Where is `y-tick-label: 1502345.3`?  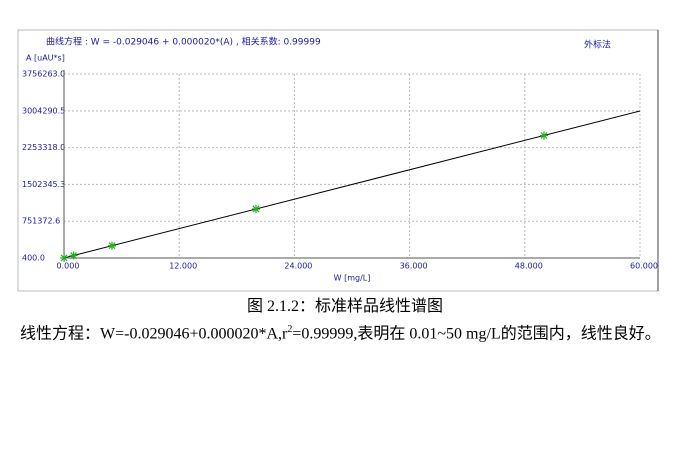
y-tick-label: 1502345.3 is located at coordinates (43, 184).